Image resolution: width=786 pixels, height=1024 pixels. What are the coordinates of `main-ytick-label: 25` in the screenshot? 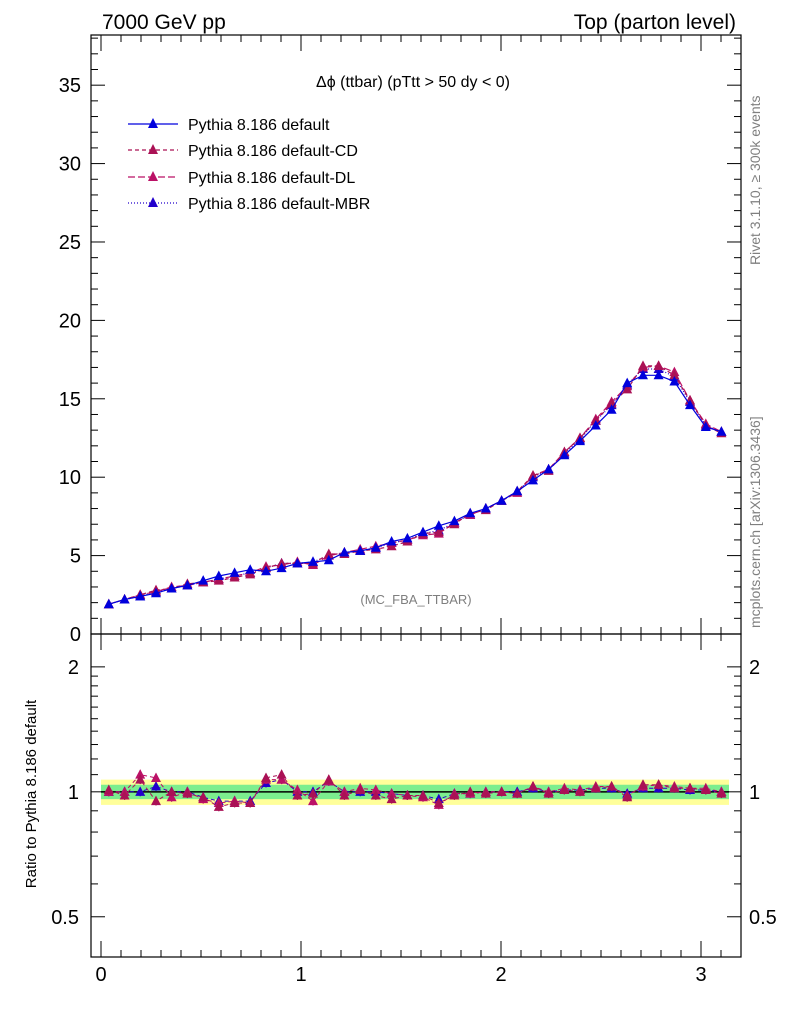 It's located at (70, 243).